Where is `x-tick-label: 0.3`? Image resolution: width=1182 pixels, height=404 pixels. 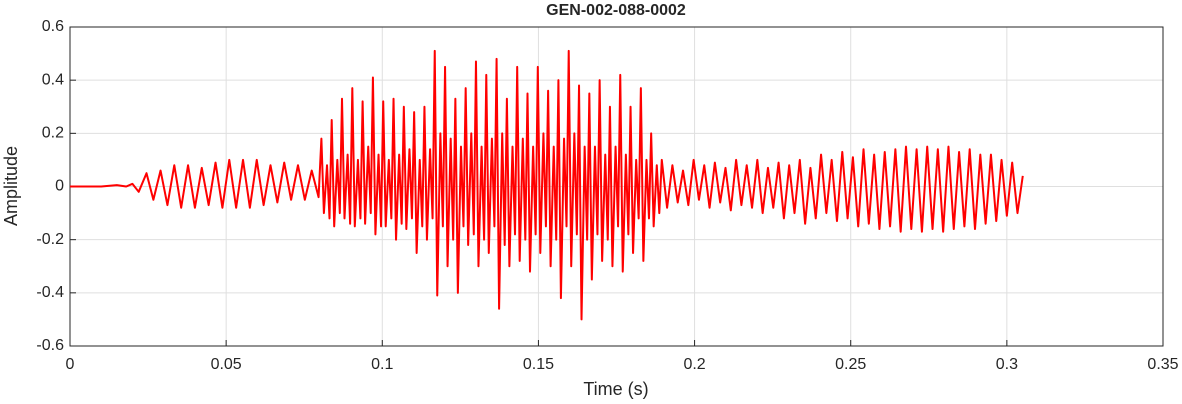
x-tick-label: 0.3 is located at coordinates (1007, 364).